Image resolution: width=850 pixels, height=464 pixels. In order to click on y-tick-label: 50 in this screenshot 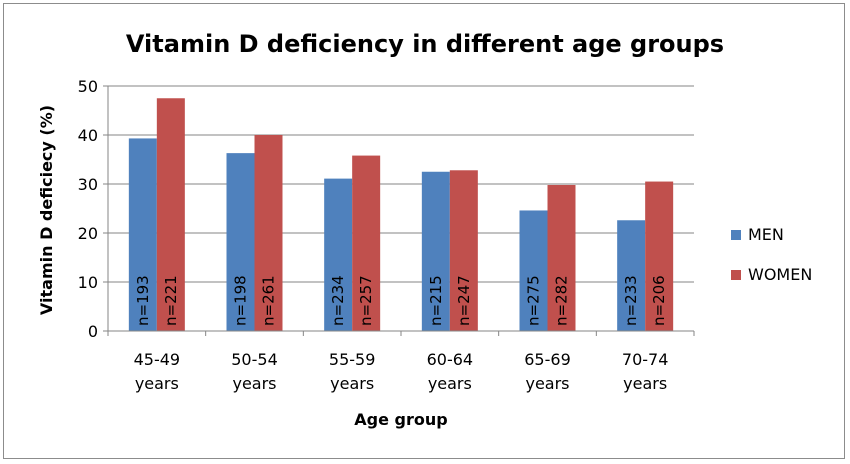, I will do `click(88, 86)`.